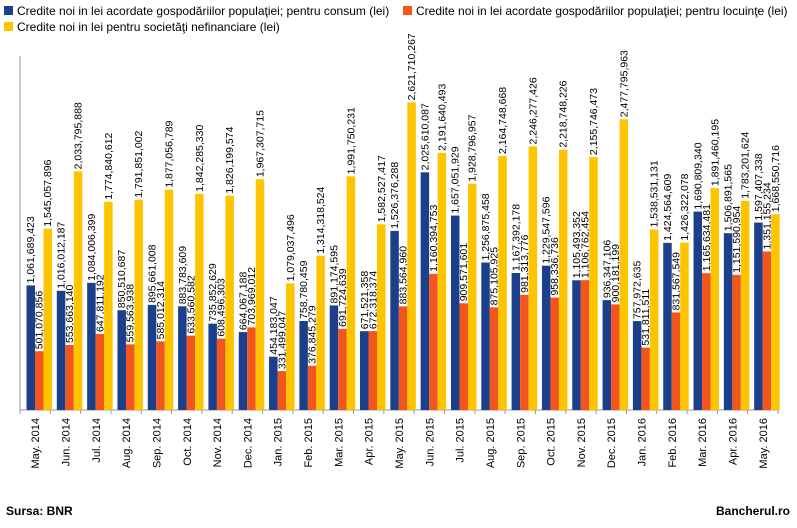 The width and height of the screenshot is (797, 528). I want to click on x-tick-label: May. 2014, so click(36, 443).